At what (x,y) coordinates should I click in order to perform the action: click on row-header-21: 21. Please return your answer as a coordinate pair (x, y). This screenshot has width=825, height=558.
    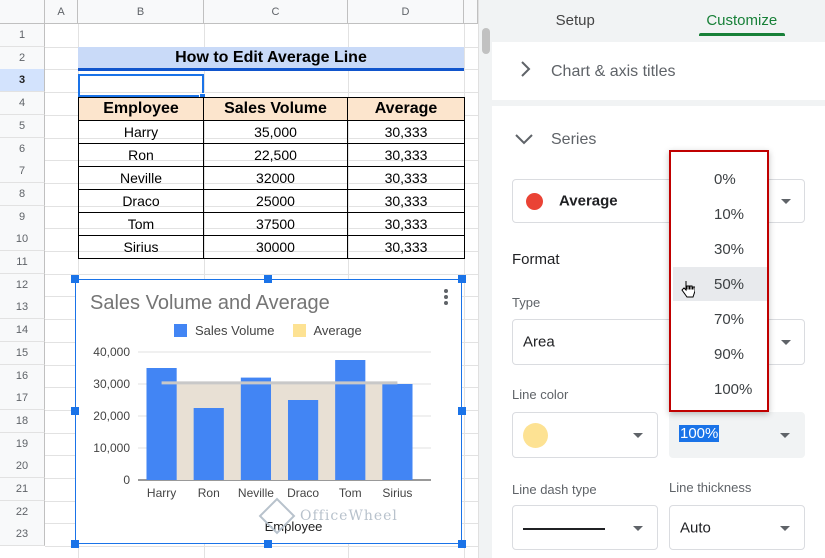
    Looking at the image, I should click on (22, 489).